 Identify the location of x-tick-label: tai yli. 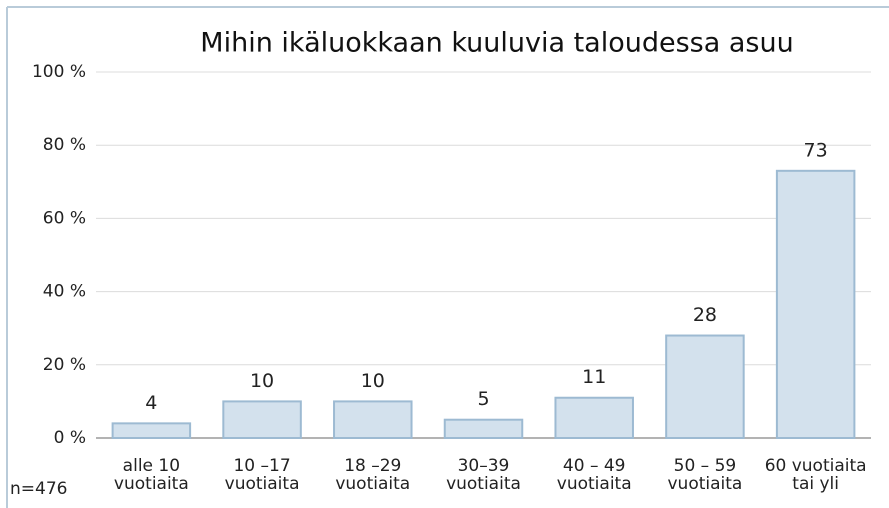
(815, 484).